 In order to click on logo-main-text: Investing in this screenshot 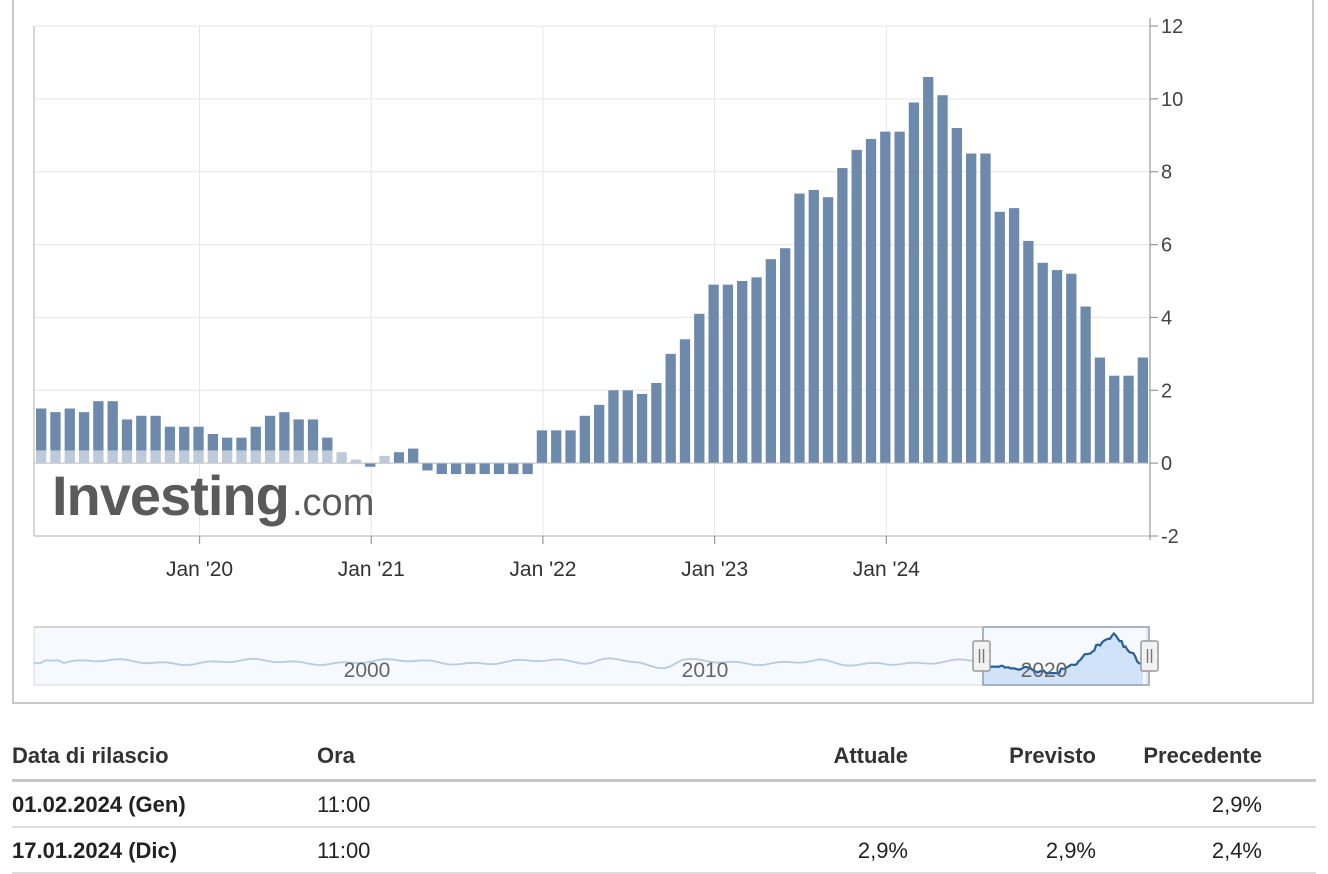, I will do `click(170, 495)`.